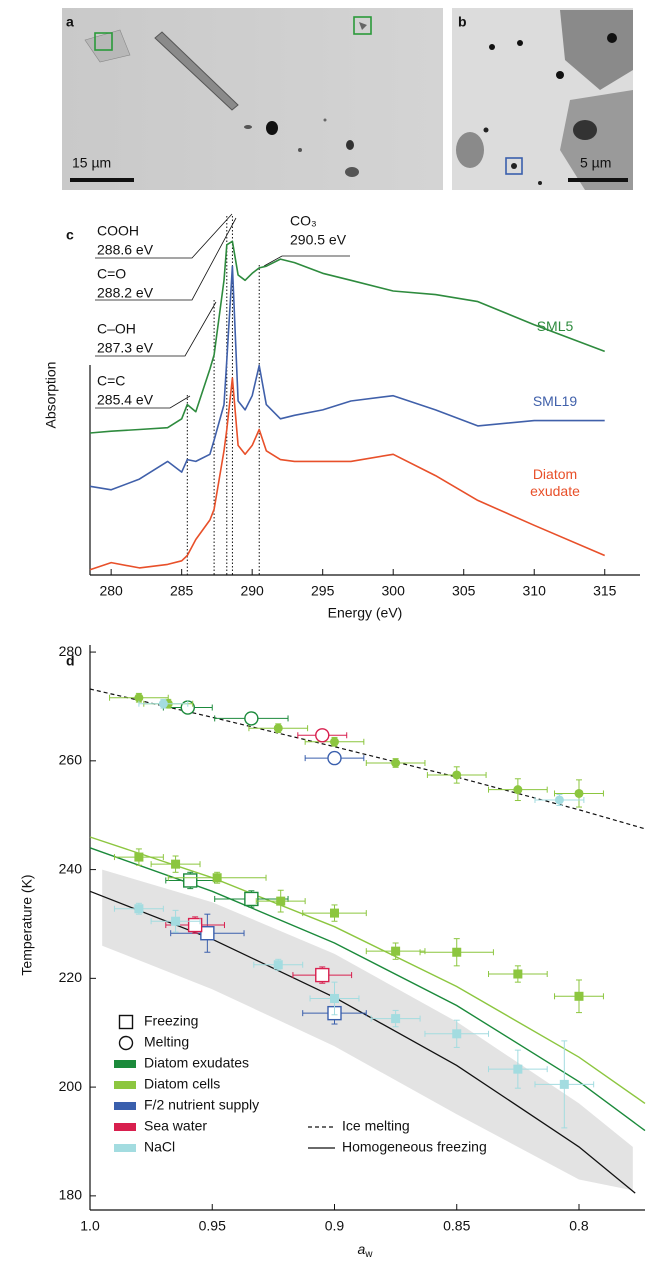 This screenshot has width=651, height=1265. I want to click on ice-melting-line, so click(367, 759).